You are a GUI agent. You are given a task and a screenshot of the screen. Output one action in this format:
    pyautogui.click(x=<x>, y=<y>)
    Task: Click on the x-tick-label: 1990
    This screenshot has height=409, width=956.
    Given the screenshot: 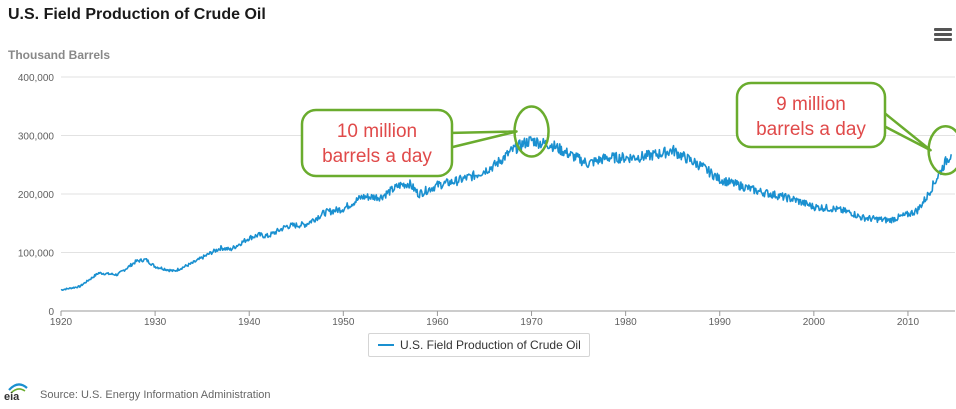 What is the action you would take?
    pyautogui.click(x=720, y=322)
    